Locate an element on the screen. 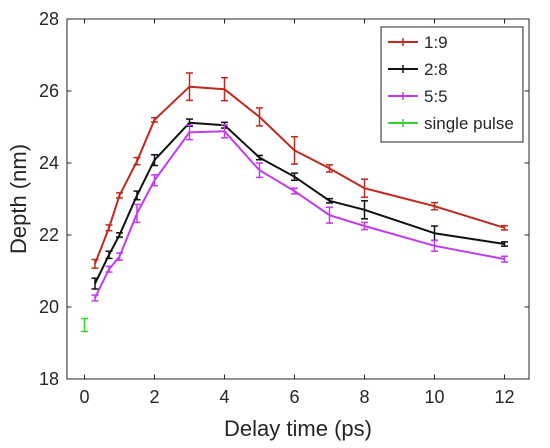 The height and width of the screenshot is (448, 550). legend-item: 2:8 is located at coordinates (418, 69).